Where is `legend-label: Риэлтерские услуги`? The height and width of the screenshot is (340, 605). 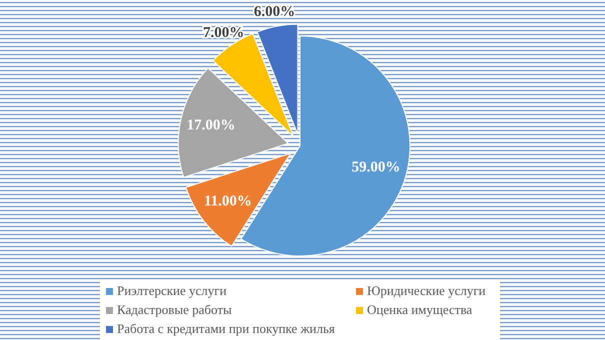 legend-label: Риэлтерские услуги is located at coordinates (172, 290).